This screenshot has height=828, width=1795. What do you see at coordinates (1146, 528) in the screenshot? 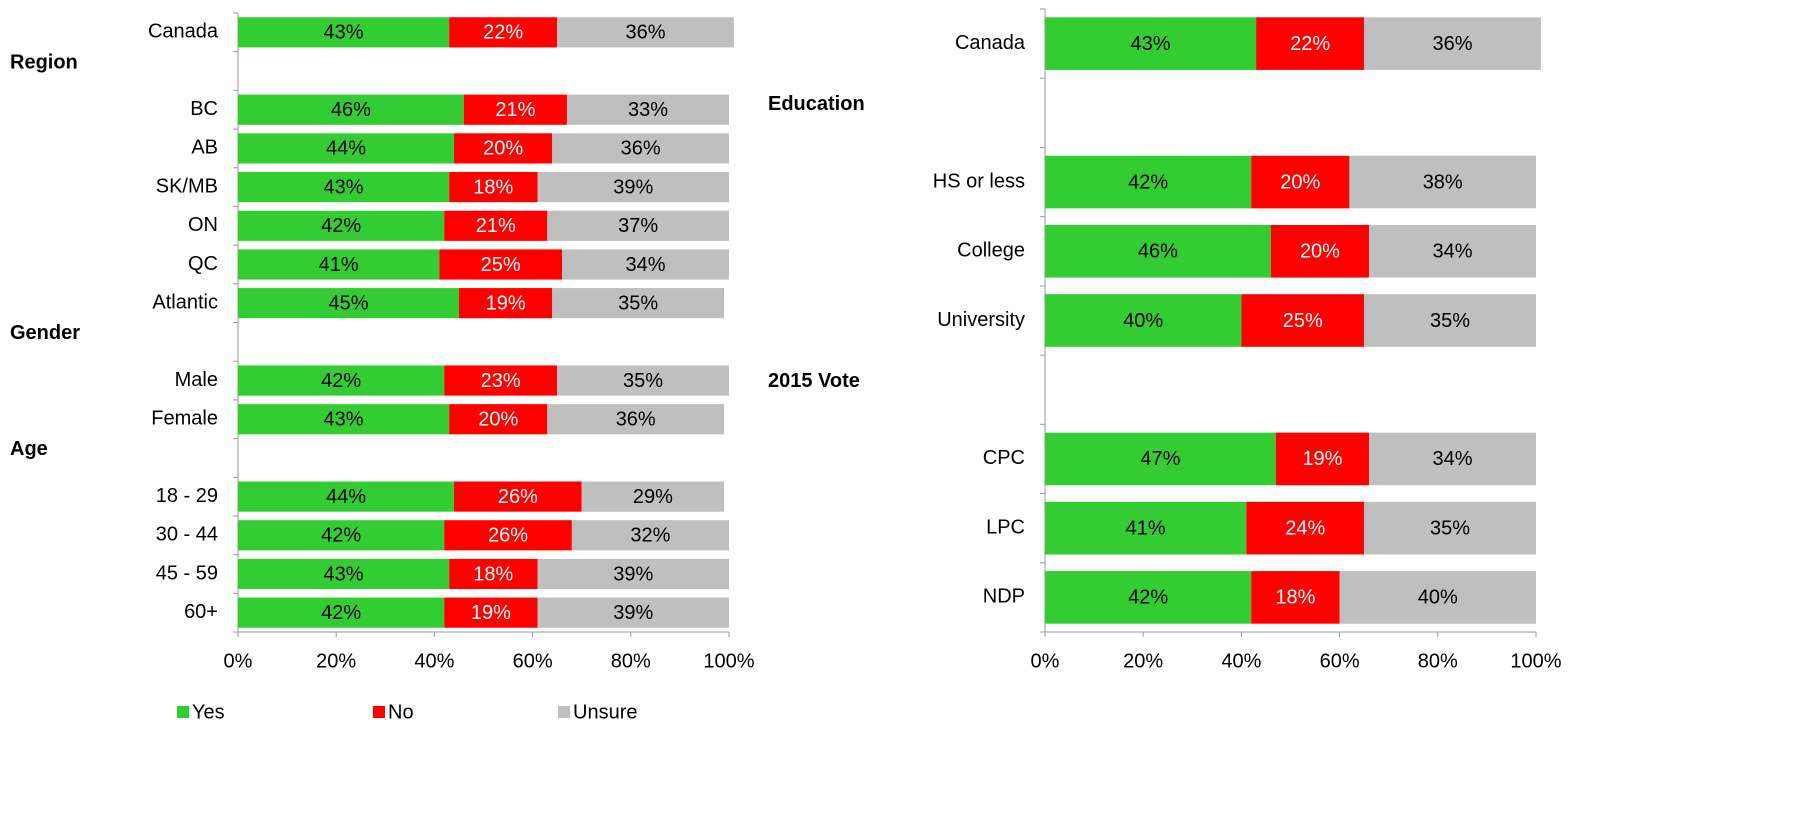
I see `value-label: 41%` at bounding box center [1146, 528].